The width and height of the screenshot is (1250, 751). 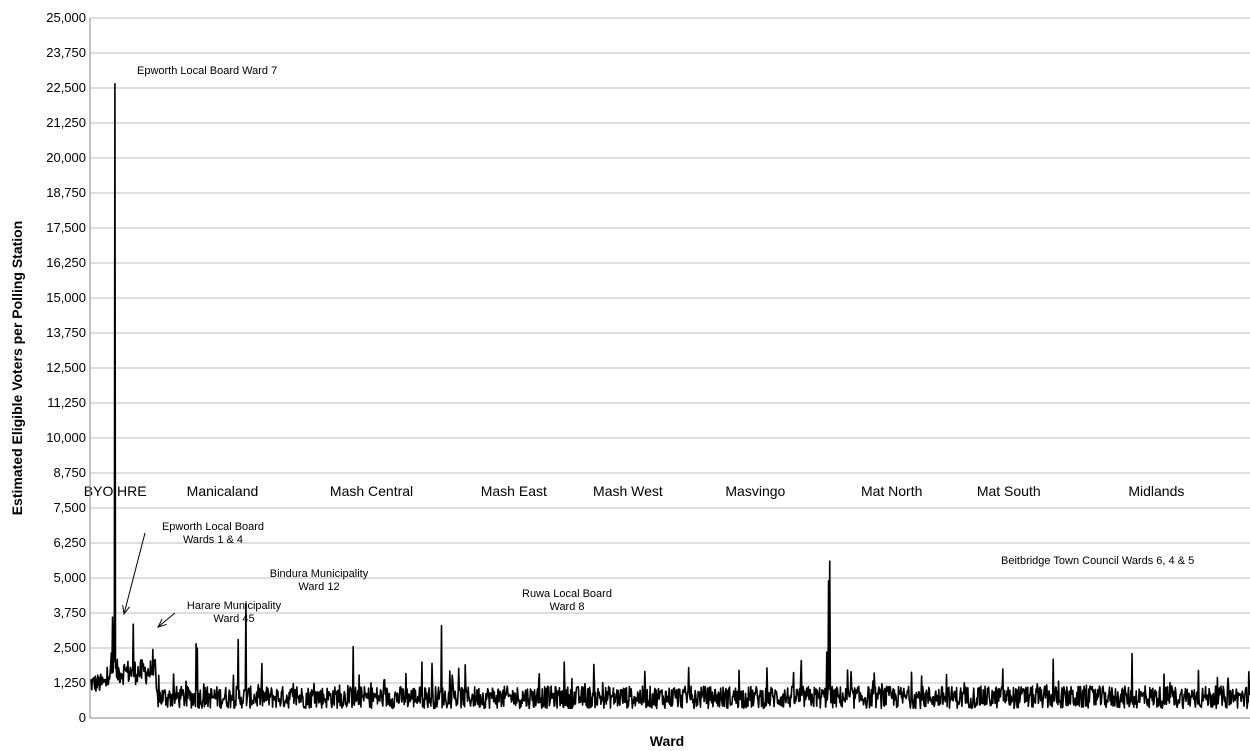 What do you see at coordinates (66, 52) in the screenshot?
I see `y-tick-label: 23,750` at bounding box center [66, 52].